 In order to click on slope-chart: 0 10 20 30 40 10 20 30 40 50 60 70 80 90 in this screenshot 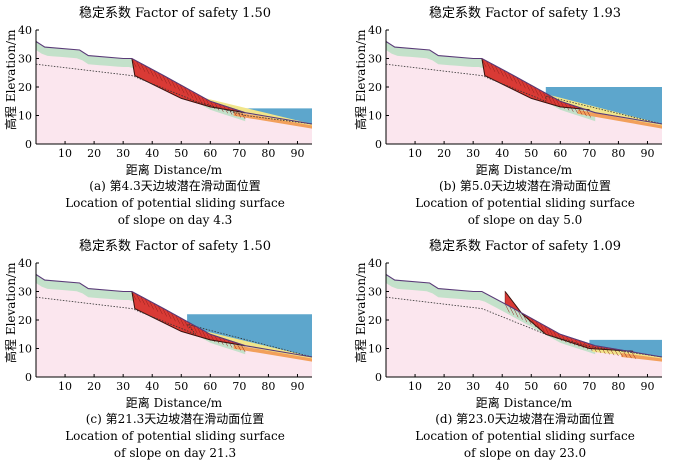, I will do `click(165, 325)`.